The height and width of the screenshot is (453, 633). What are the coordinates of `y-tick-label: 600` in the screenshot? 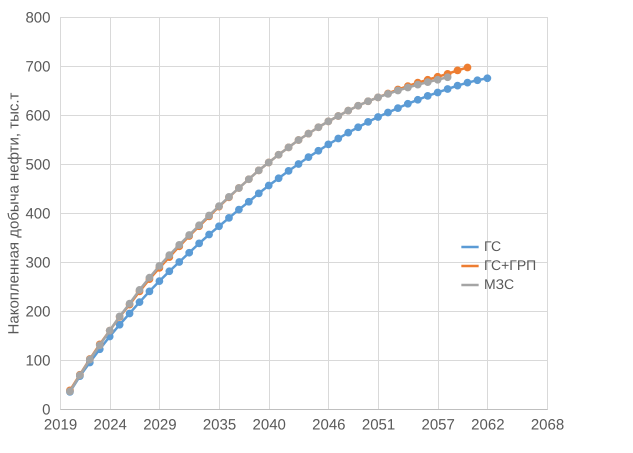 It's located at (37, 116).